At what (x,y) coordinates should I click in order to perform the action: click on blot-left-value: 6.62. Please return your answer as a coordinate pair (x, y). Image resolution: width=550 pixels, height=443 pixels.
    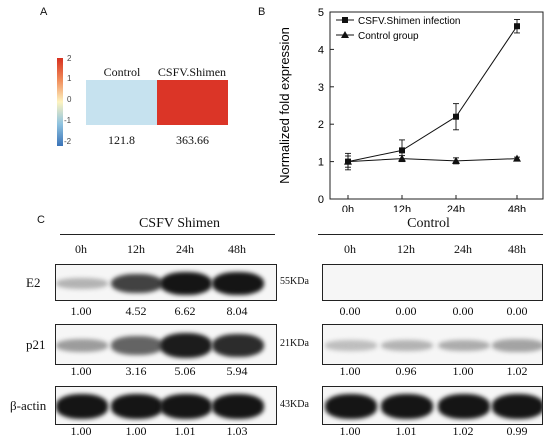
    Looking at the image, I should click on (185, 311).